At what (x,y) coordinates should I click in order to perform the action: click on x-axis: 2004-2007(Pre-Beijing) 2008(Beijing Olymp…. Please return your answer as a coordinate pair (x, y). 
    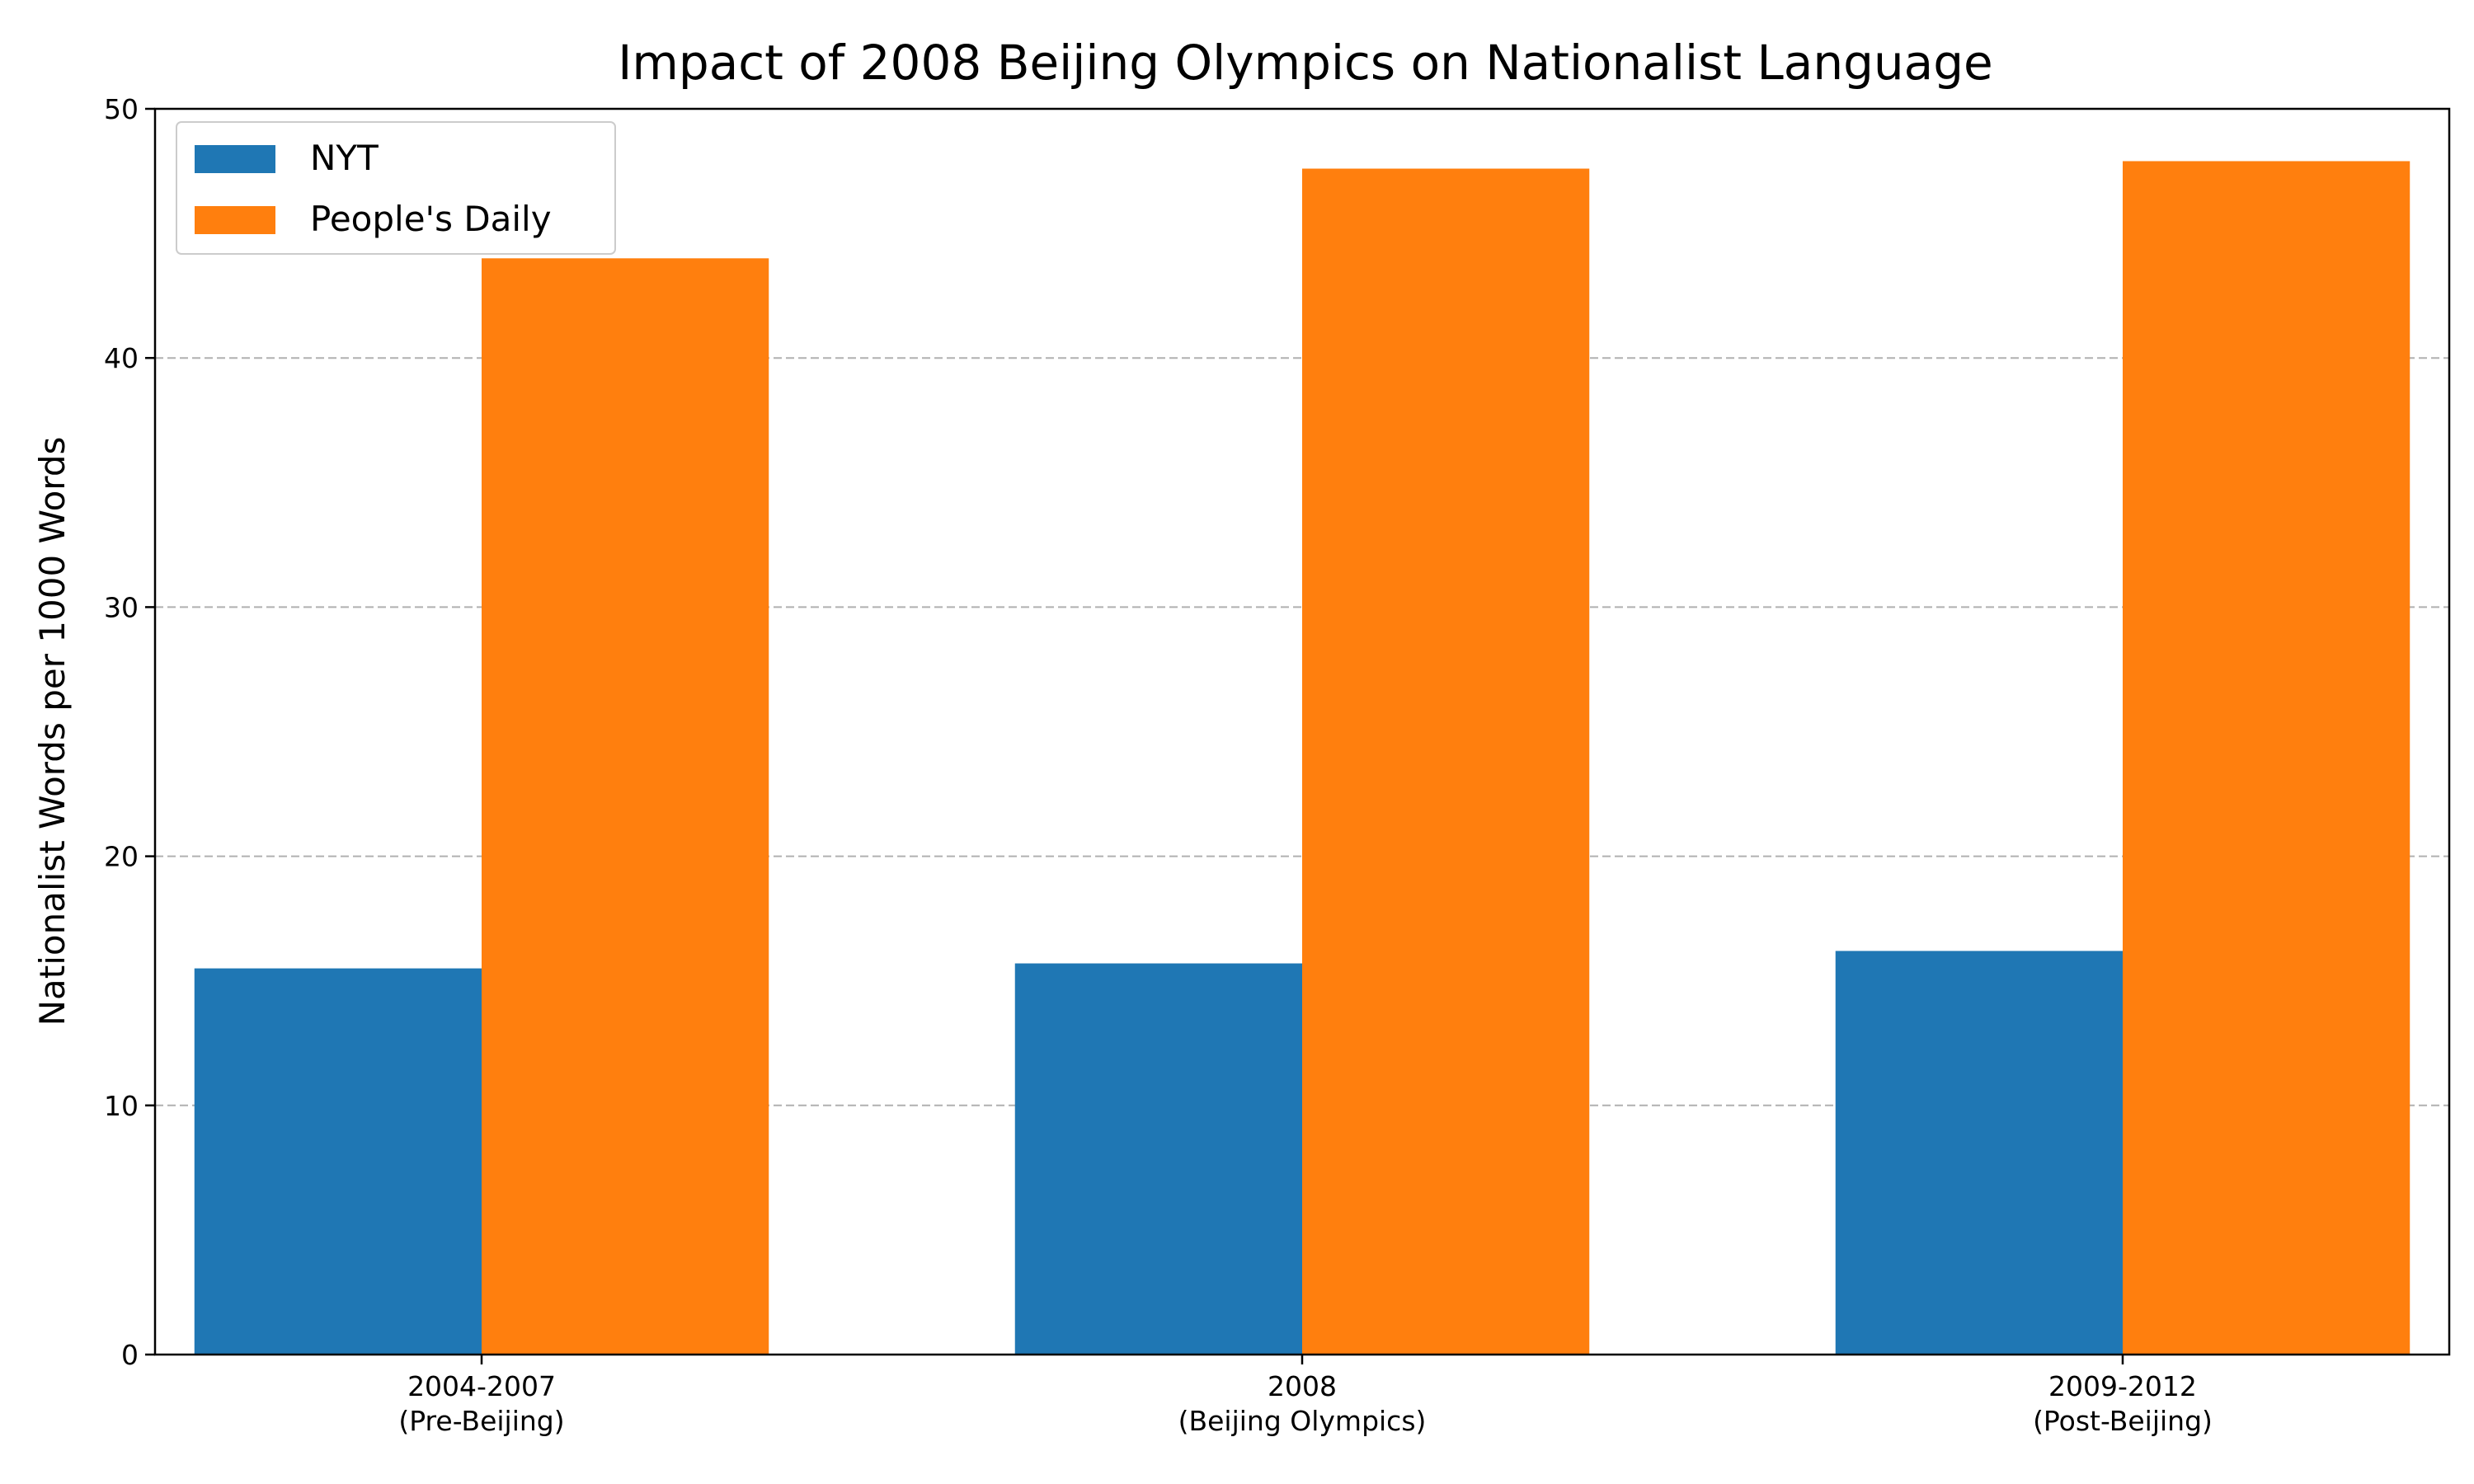
    Looking at the image, I should click on (1305, 1396).